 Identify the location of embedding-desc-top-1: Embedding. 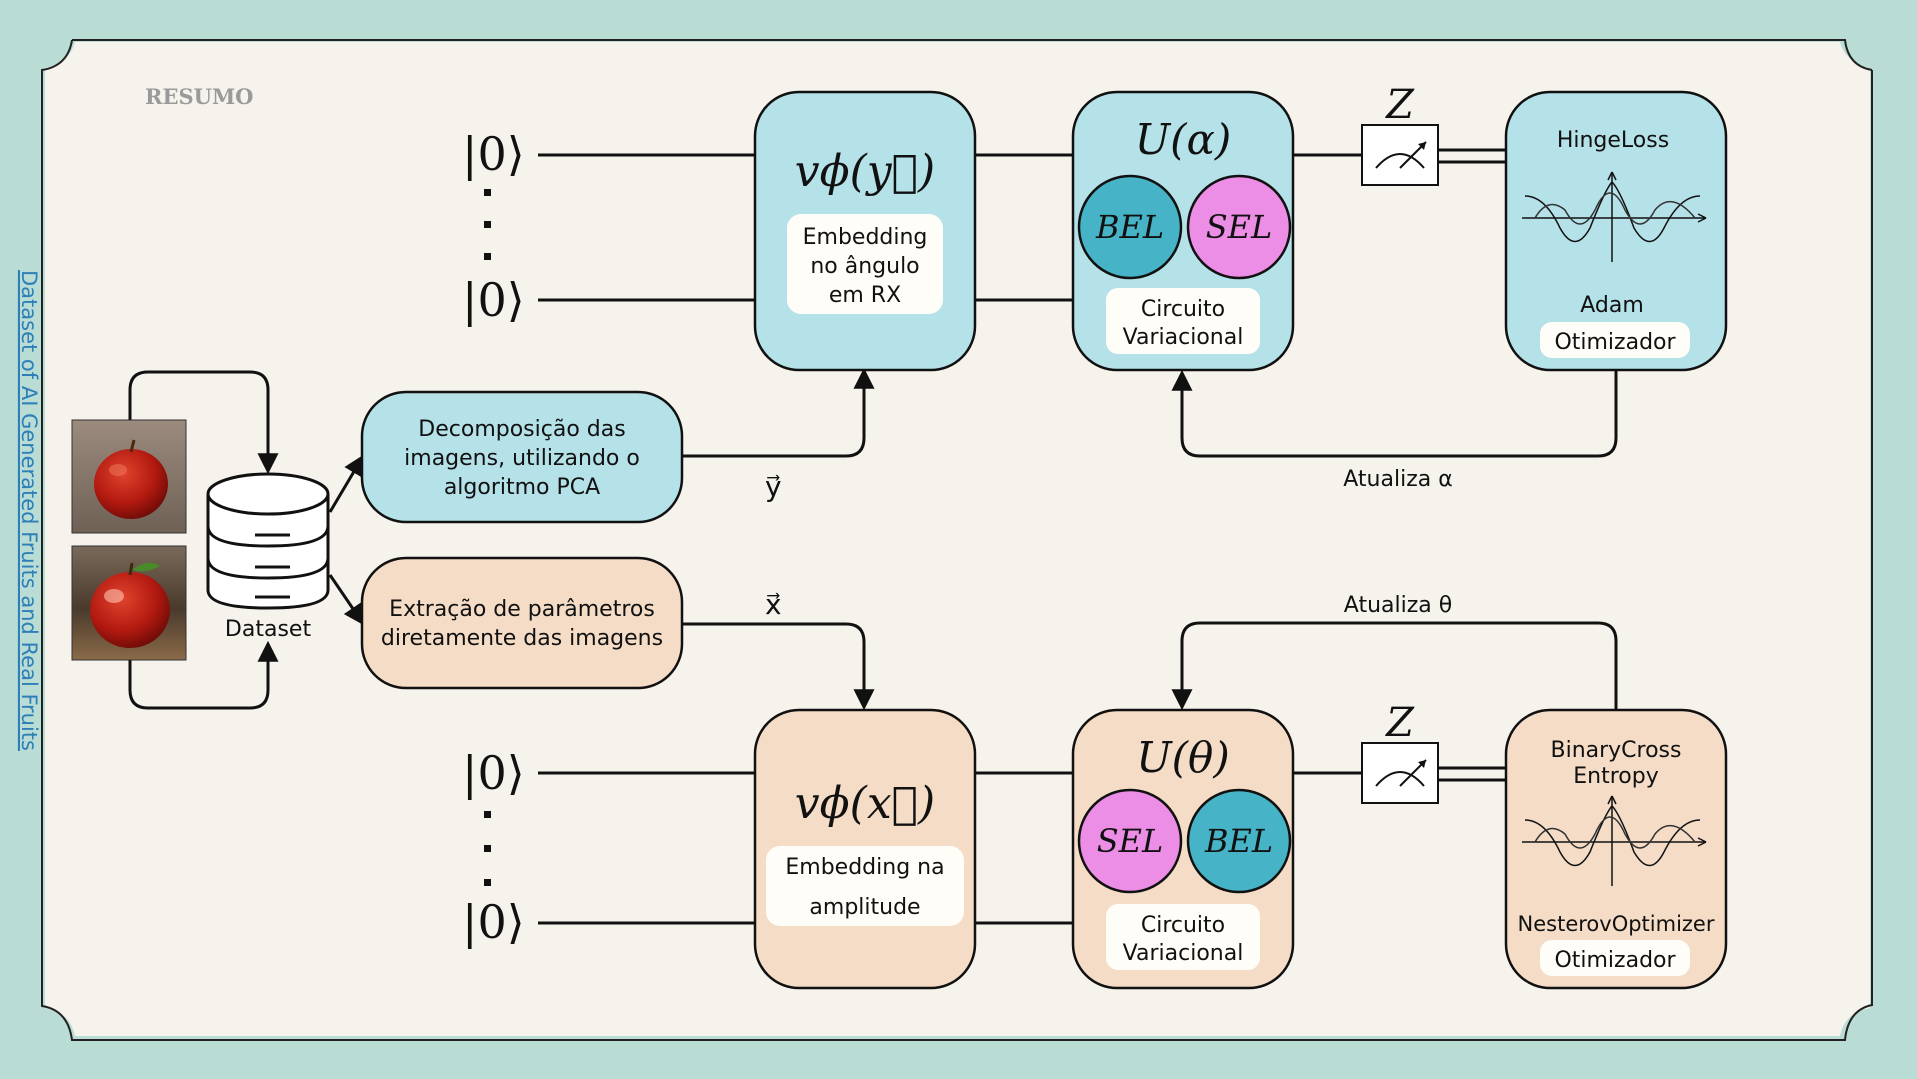
(865, 237).